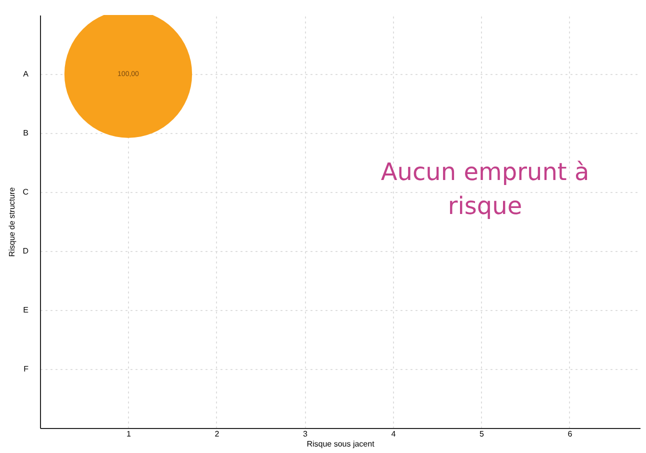 The image size is (646, 453). I want to click on y-tick-label: A, so click(26, 74).